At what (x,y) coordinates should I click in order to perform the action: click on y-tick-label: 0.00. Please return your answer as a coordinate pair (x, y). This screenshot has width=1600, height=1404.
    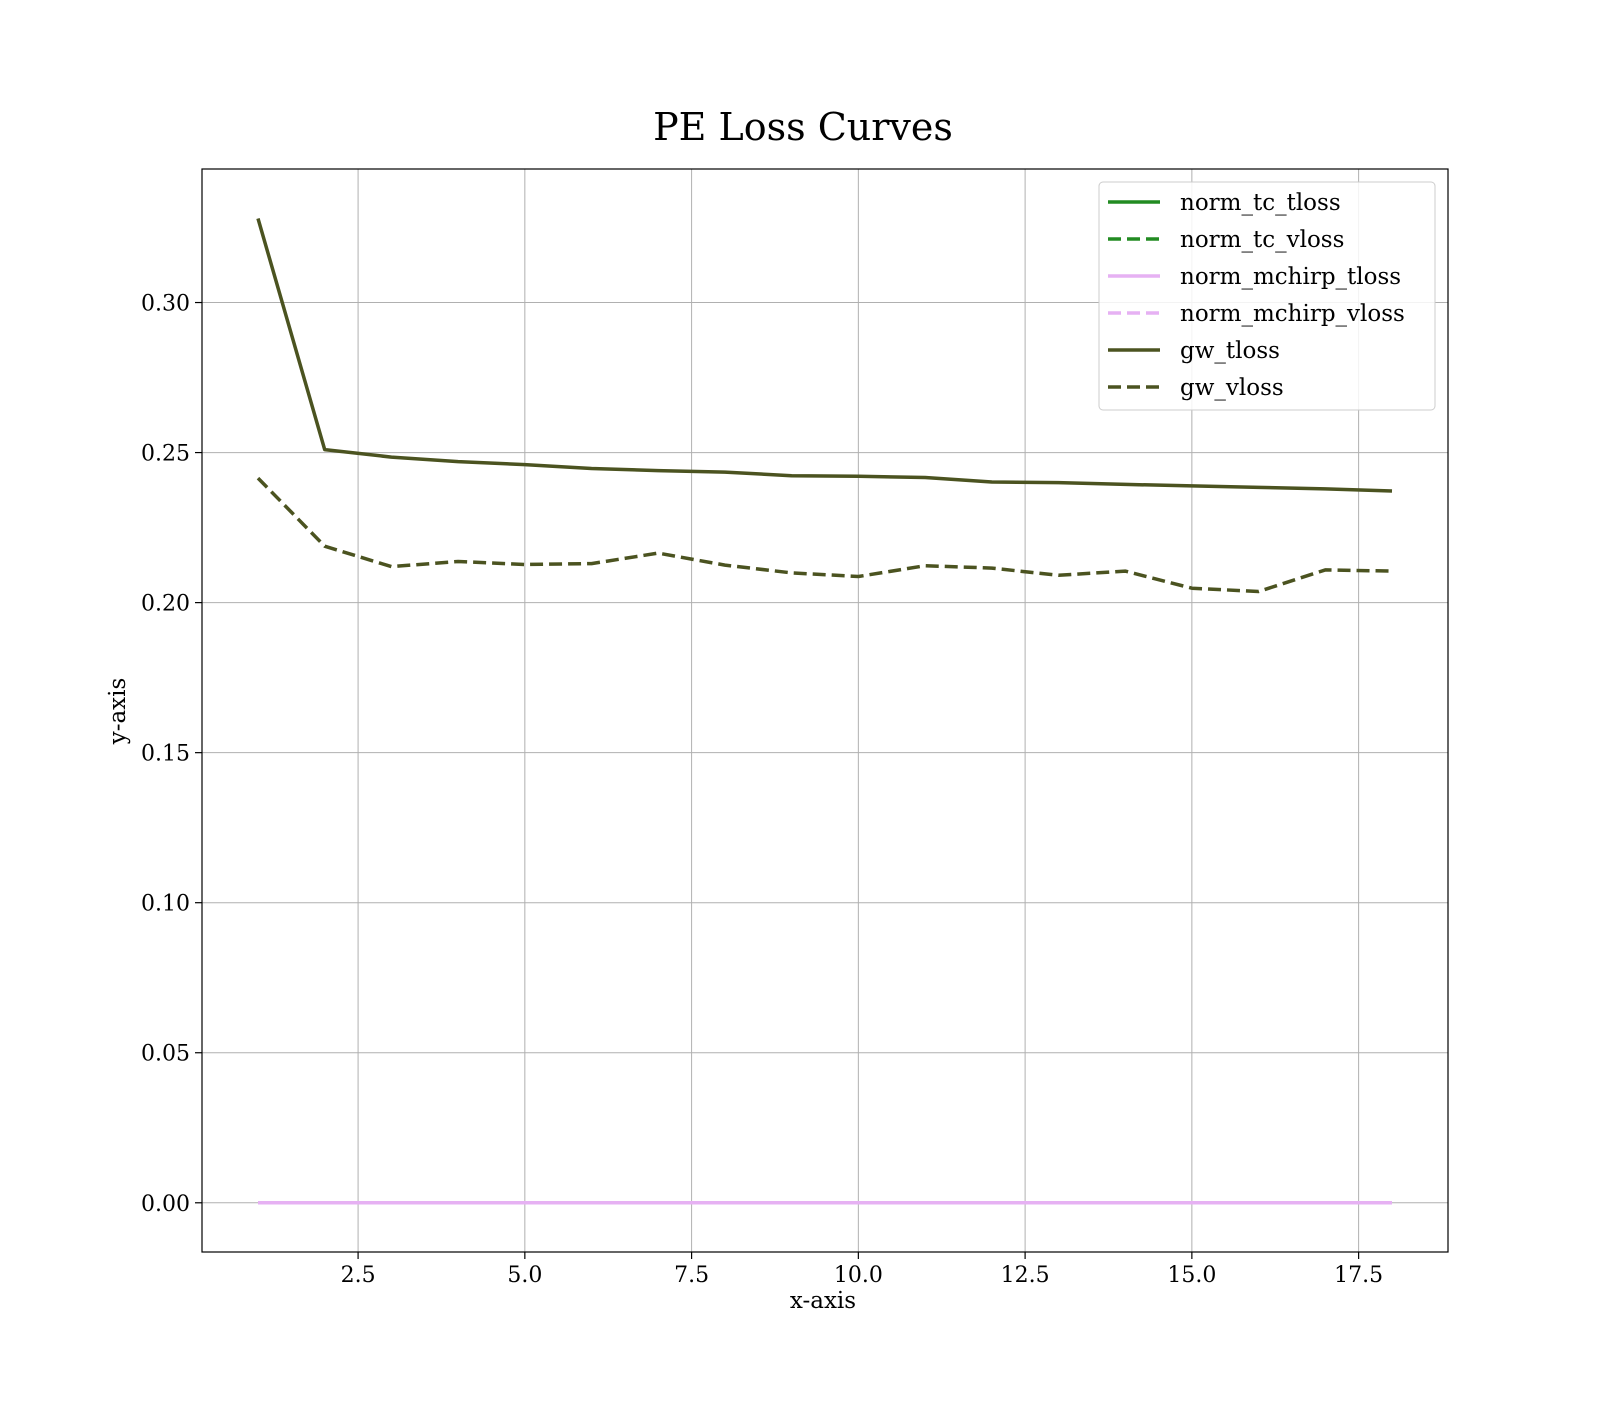
    Looking at the image, I should click on (165, 1204).